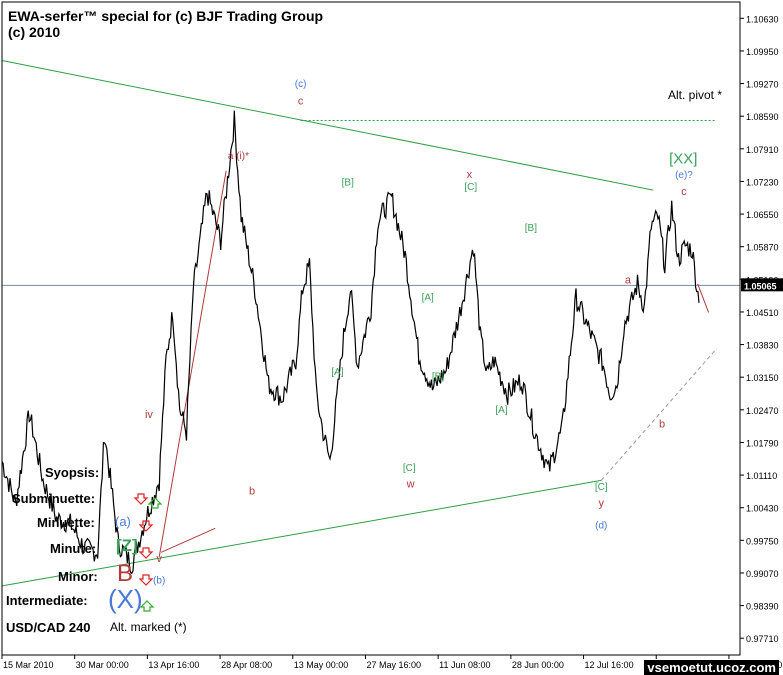 This screenshot has height=675, width=783. Describe the element at coordinates (628, 281) in the screenshot. I see `wave-label: a` at that location.